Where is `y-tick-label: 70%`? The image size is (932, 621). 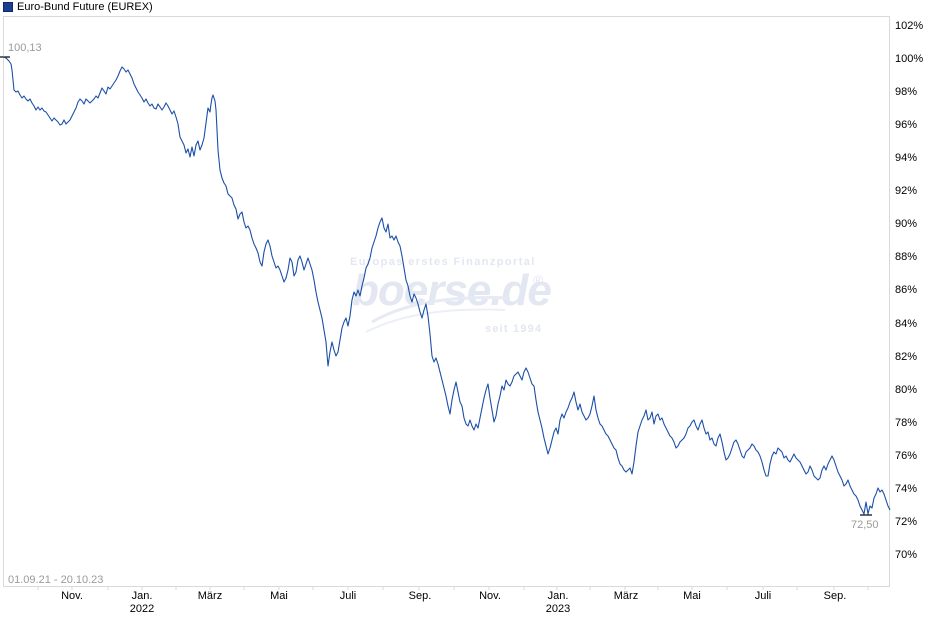
y-tick-label: 70% is located at coordinates (906, 555).